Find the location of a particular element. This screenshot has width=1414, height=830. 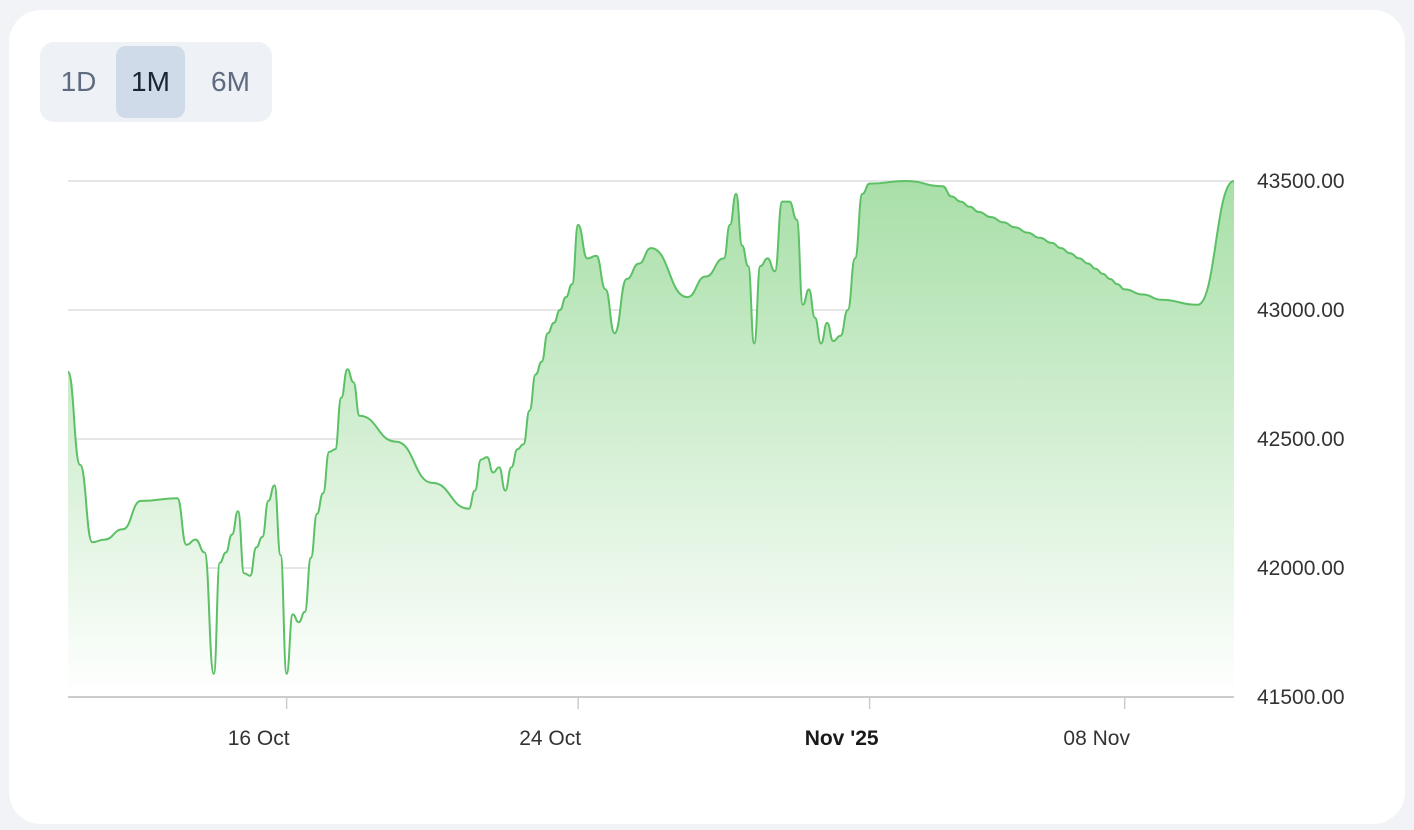

range-tab-1d: 1D is located at coordinates (78, 82).